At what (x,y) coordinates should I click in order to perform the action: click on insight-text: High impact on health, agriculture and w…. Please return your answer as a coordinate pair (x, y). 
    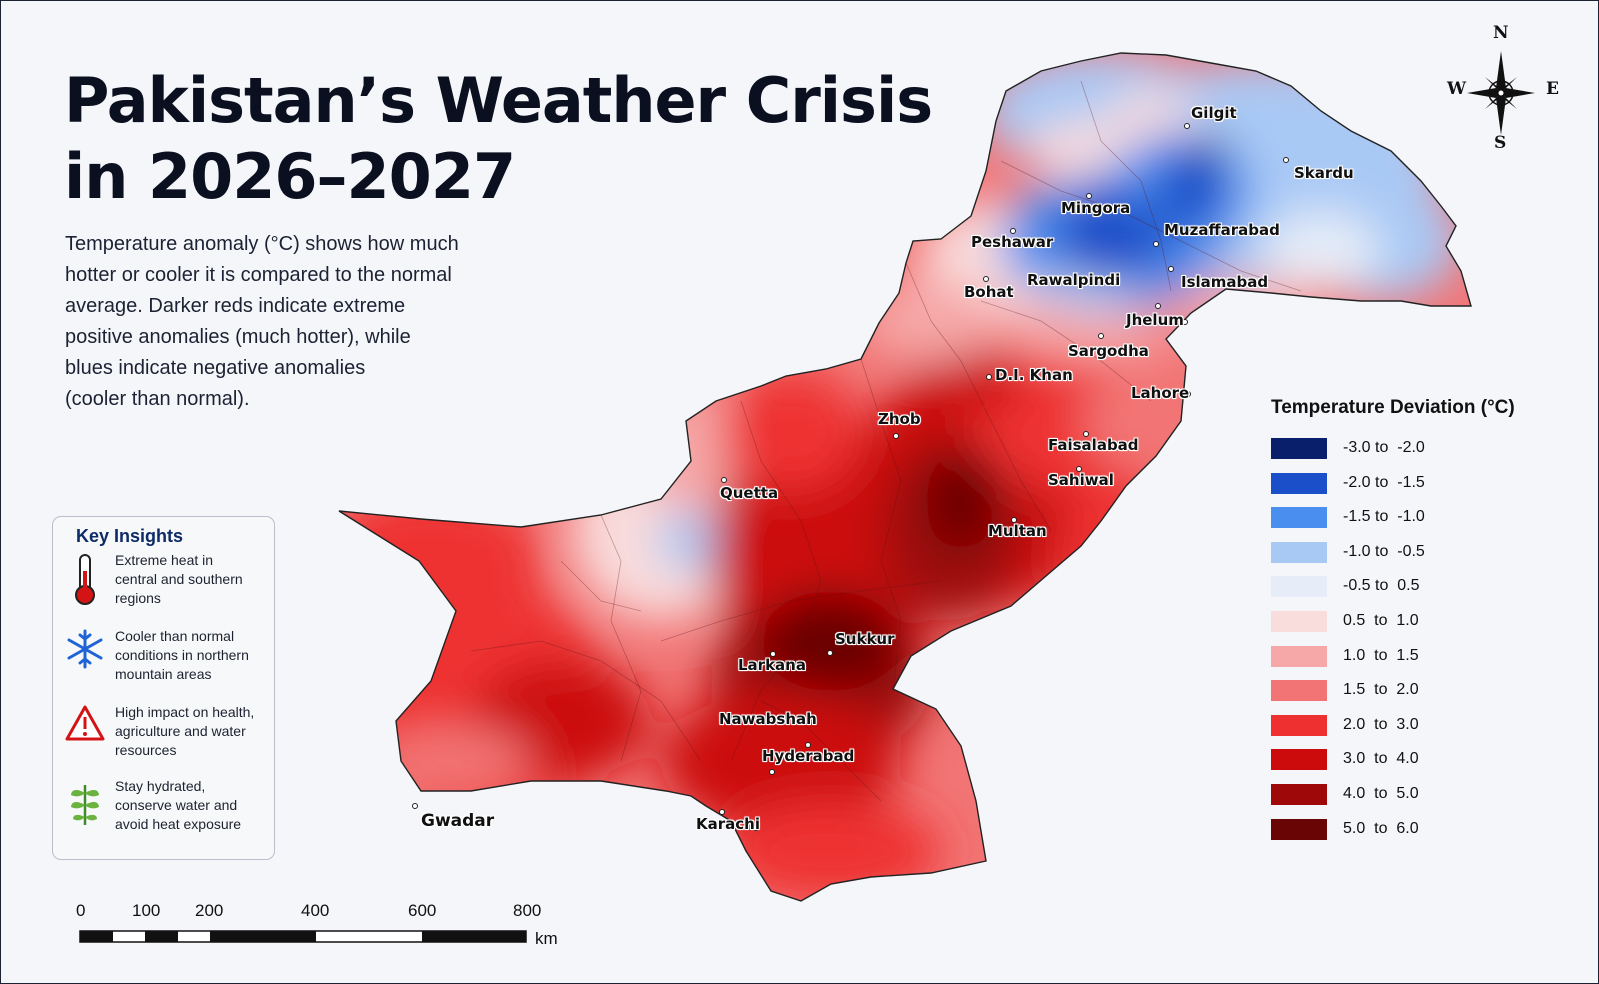
    Looking at the image, I should click on (185, 731).